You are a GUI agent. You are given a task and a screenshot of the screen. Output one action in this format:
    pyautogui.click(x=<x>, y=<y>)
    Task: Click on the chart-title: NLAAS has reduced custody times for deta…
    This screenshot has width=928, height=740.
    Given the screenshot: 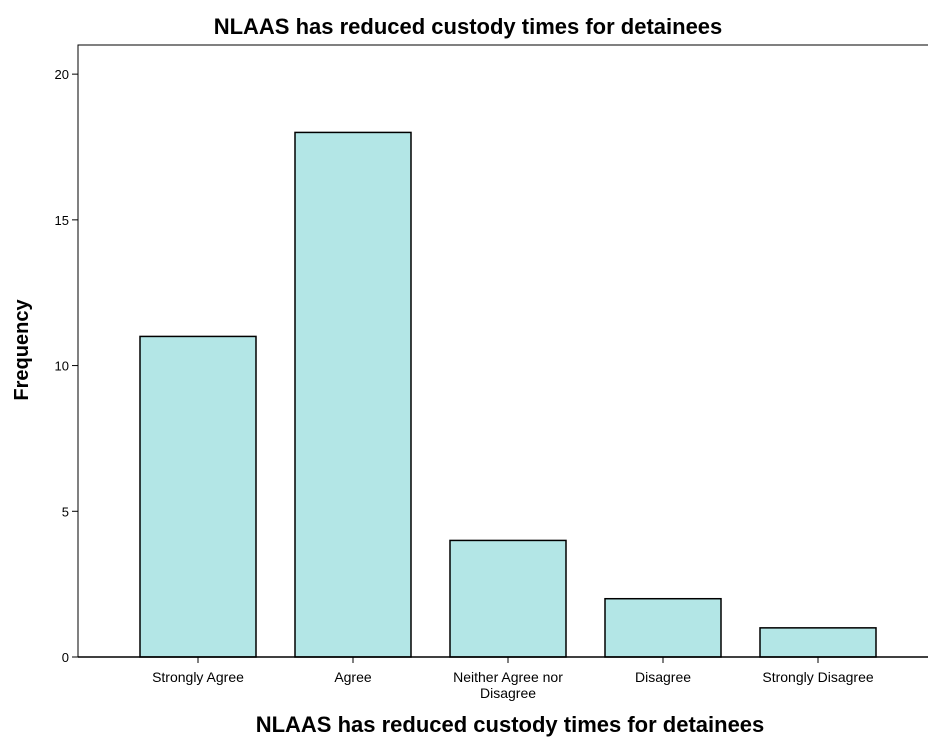 What is the action you would take?
    pyautogui.click(x=468, y=26)
    